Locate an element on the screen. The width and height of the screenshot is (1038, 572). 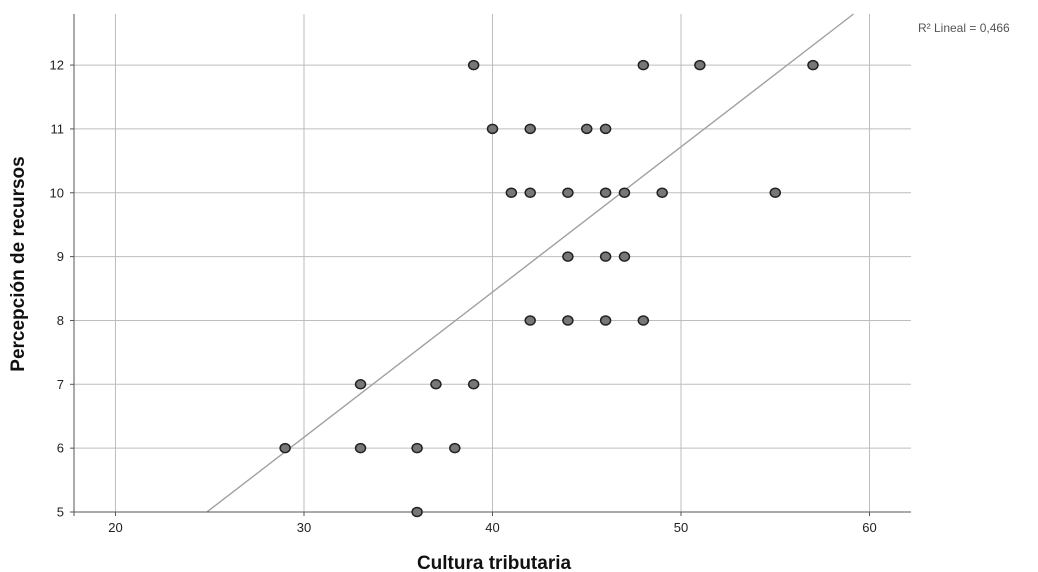
y-tick-label: 10 is located at coordinates (57, 192).